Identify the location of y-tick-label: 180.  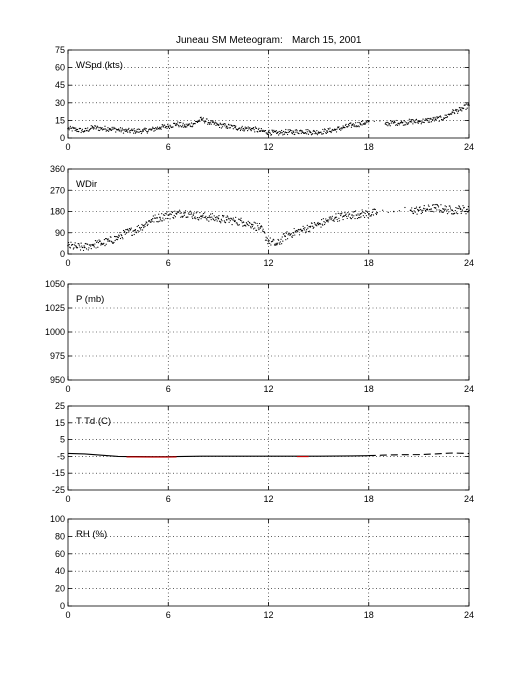
(57, 212).